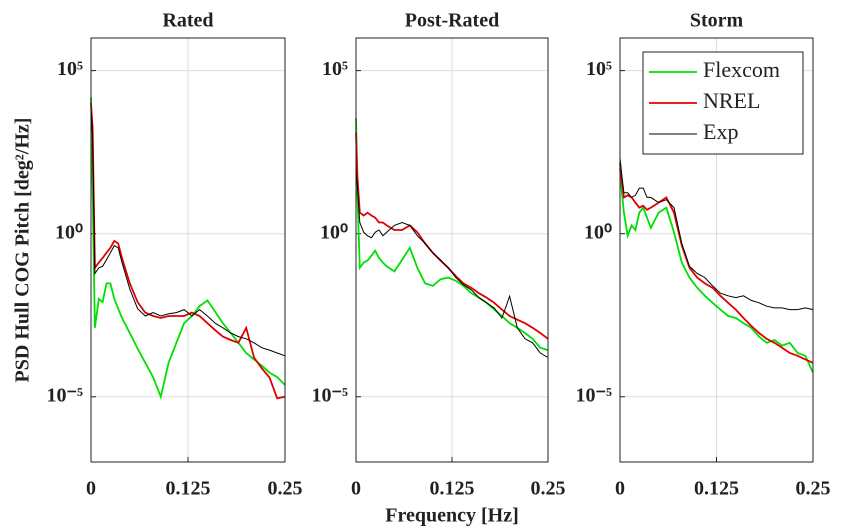  Describe the element at coordinates (741, 69) in the screenshot. I see `legend-label: Flexcom` at that location.